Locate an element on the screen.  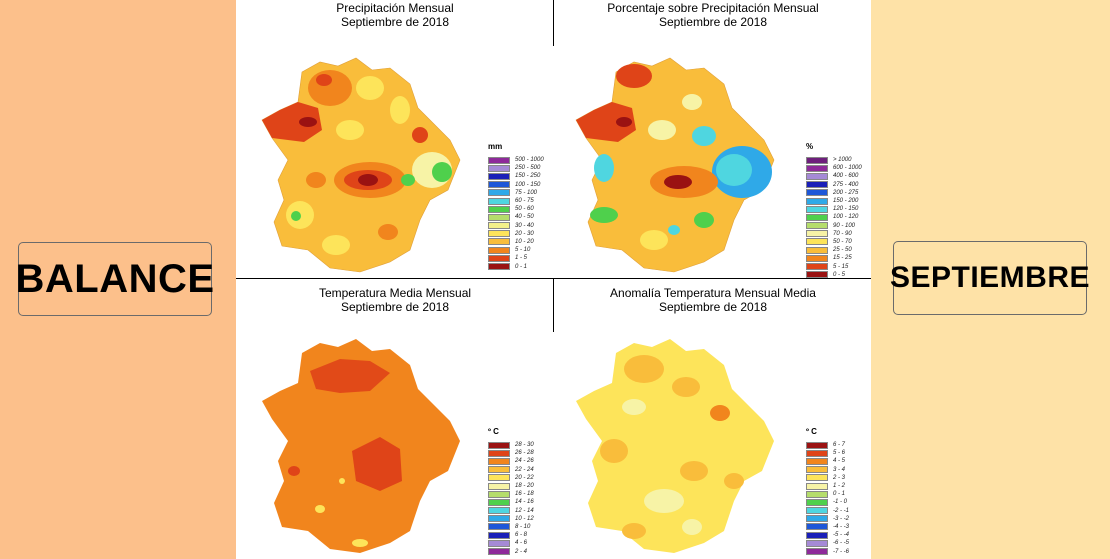
legend-item: 2 - 4 is located at coordinates (511, 551).